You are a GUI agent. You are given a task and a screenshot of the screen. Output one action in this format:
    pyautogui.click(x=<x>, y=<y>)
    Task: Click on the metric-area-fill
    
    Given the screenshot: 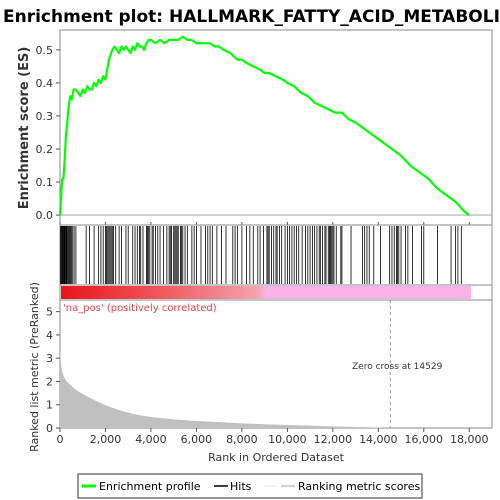 What is the action you would take?
    pyautogui.click(x=225, y=388)
    